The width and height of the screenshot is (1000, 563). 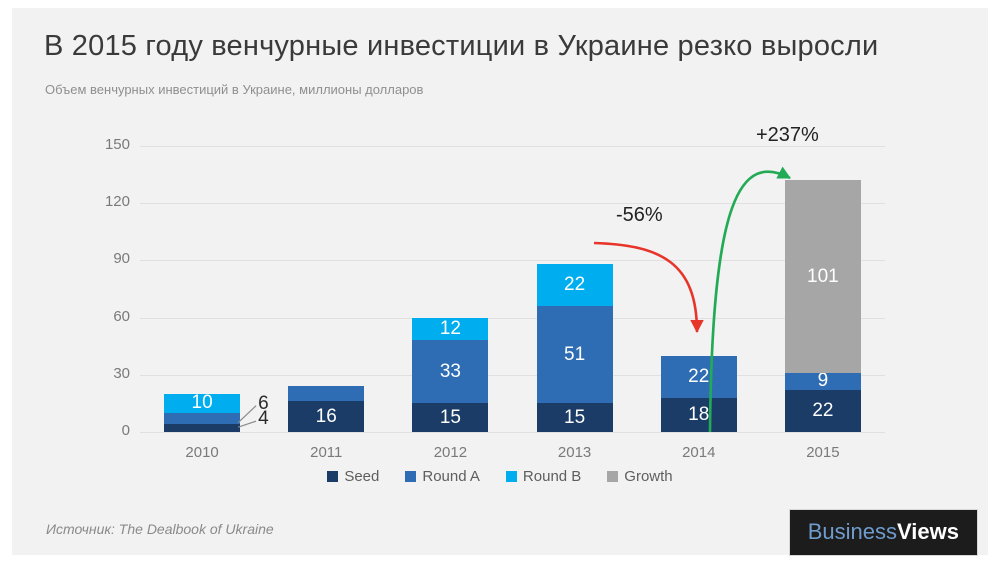 What do you see at coordinates (326, 416) in the screenshot?
I see `bar-segment: 16` at bounding box center [326, 416].